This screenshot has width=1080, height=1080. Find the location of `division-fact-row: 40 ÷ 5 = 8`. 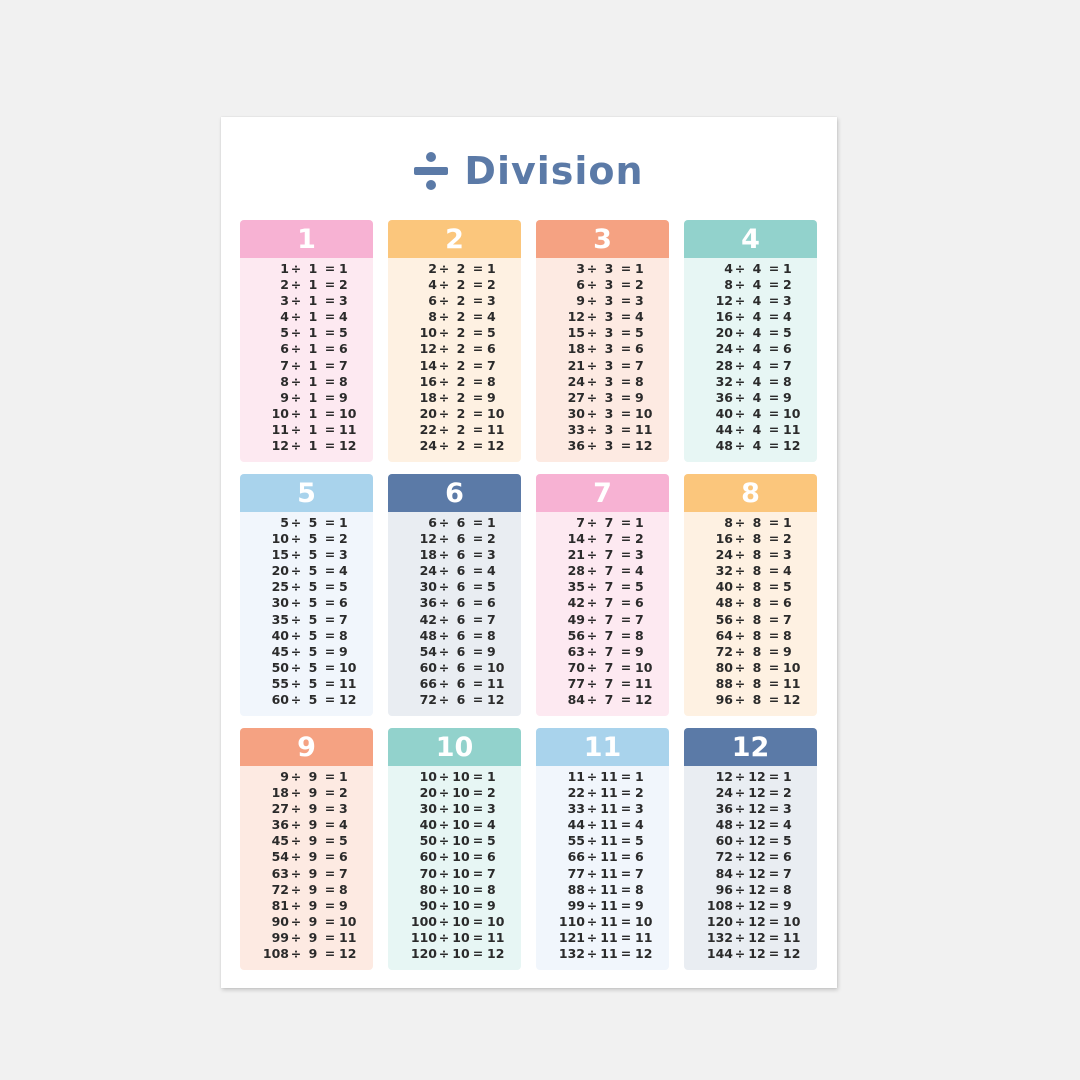

division-fact-row: 40 ÷ 5 = 8 is located at coordinates (306, 636).